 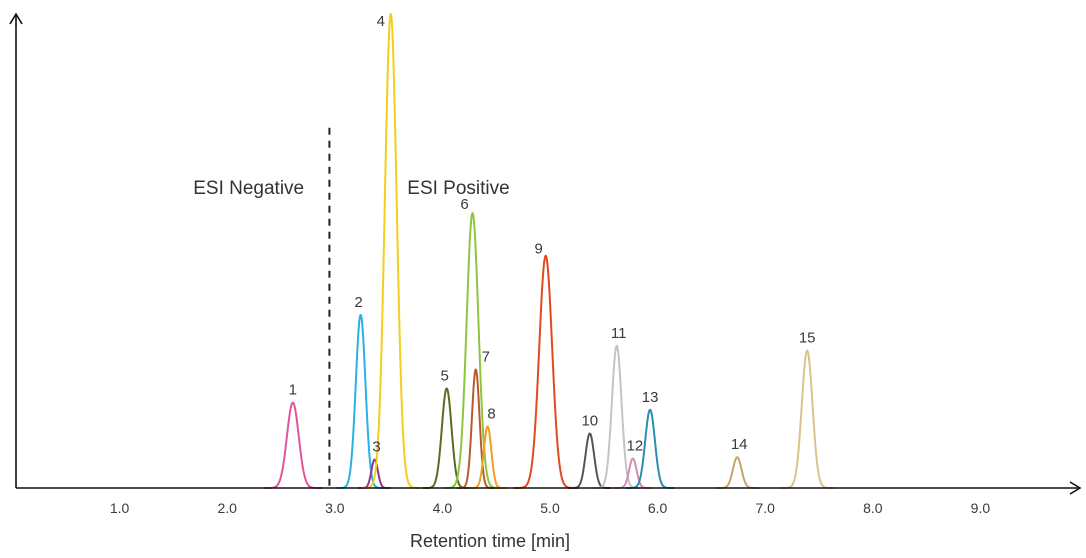 I want to click on x-tick-labels: 1.0 2.0 3.0 4.0 5.0 6.0 7.0 8.0 9.0, so click(x=550, y=508).